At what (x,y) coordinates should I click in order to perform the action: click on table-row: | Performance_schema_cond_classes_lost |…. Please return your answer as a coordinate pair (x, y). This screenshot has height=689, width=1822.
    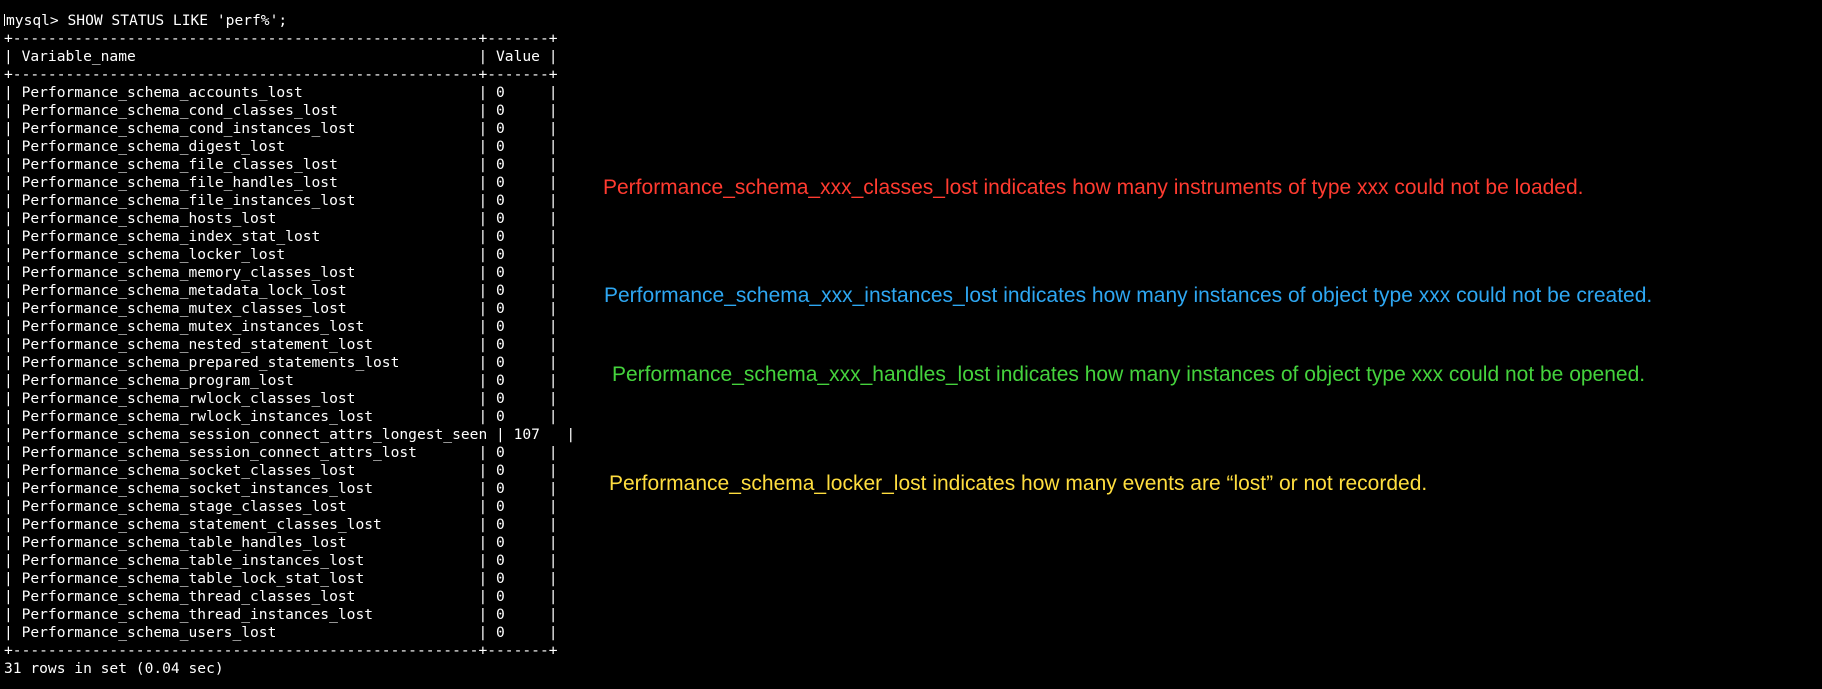
    Looking at the image, I should click on (281, 110).